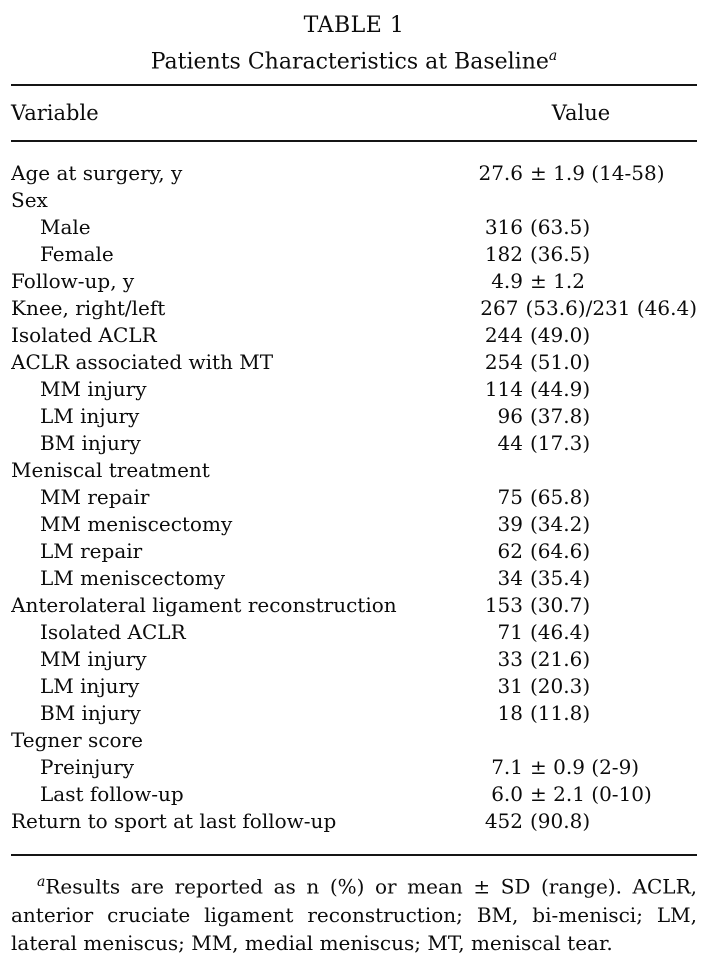 The image size is (708, 971). What do you see at coordinates (349, 62) in the screenshot?
I see `table-subtitle-text: Patients Characteristics at Baseline` at bounding box center [349, 62].